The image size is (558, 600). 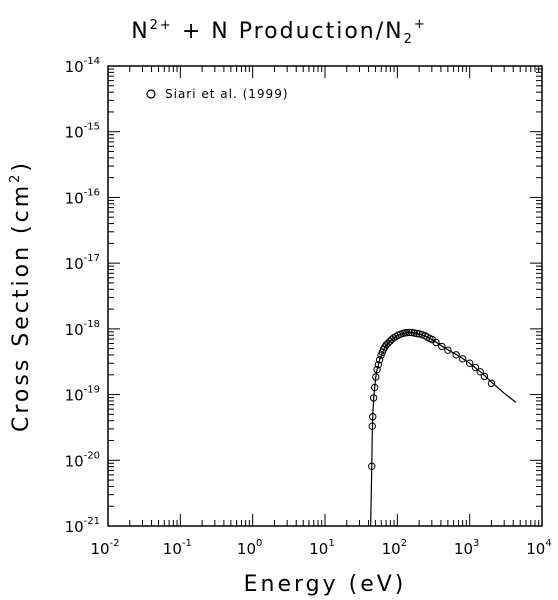 I want to click on legend-label: Siari et al. (1999), so click(x=227, y=94).